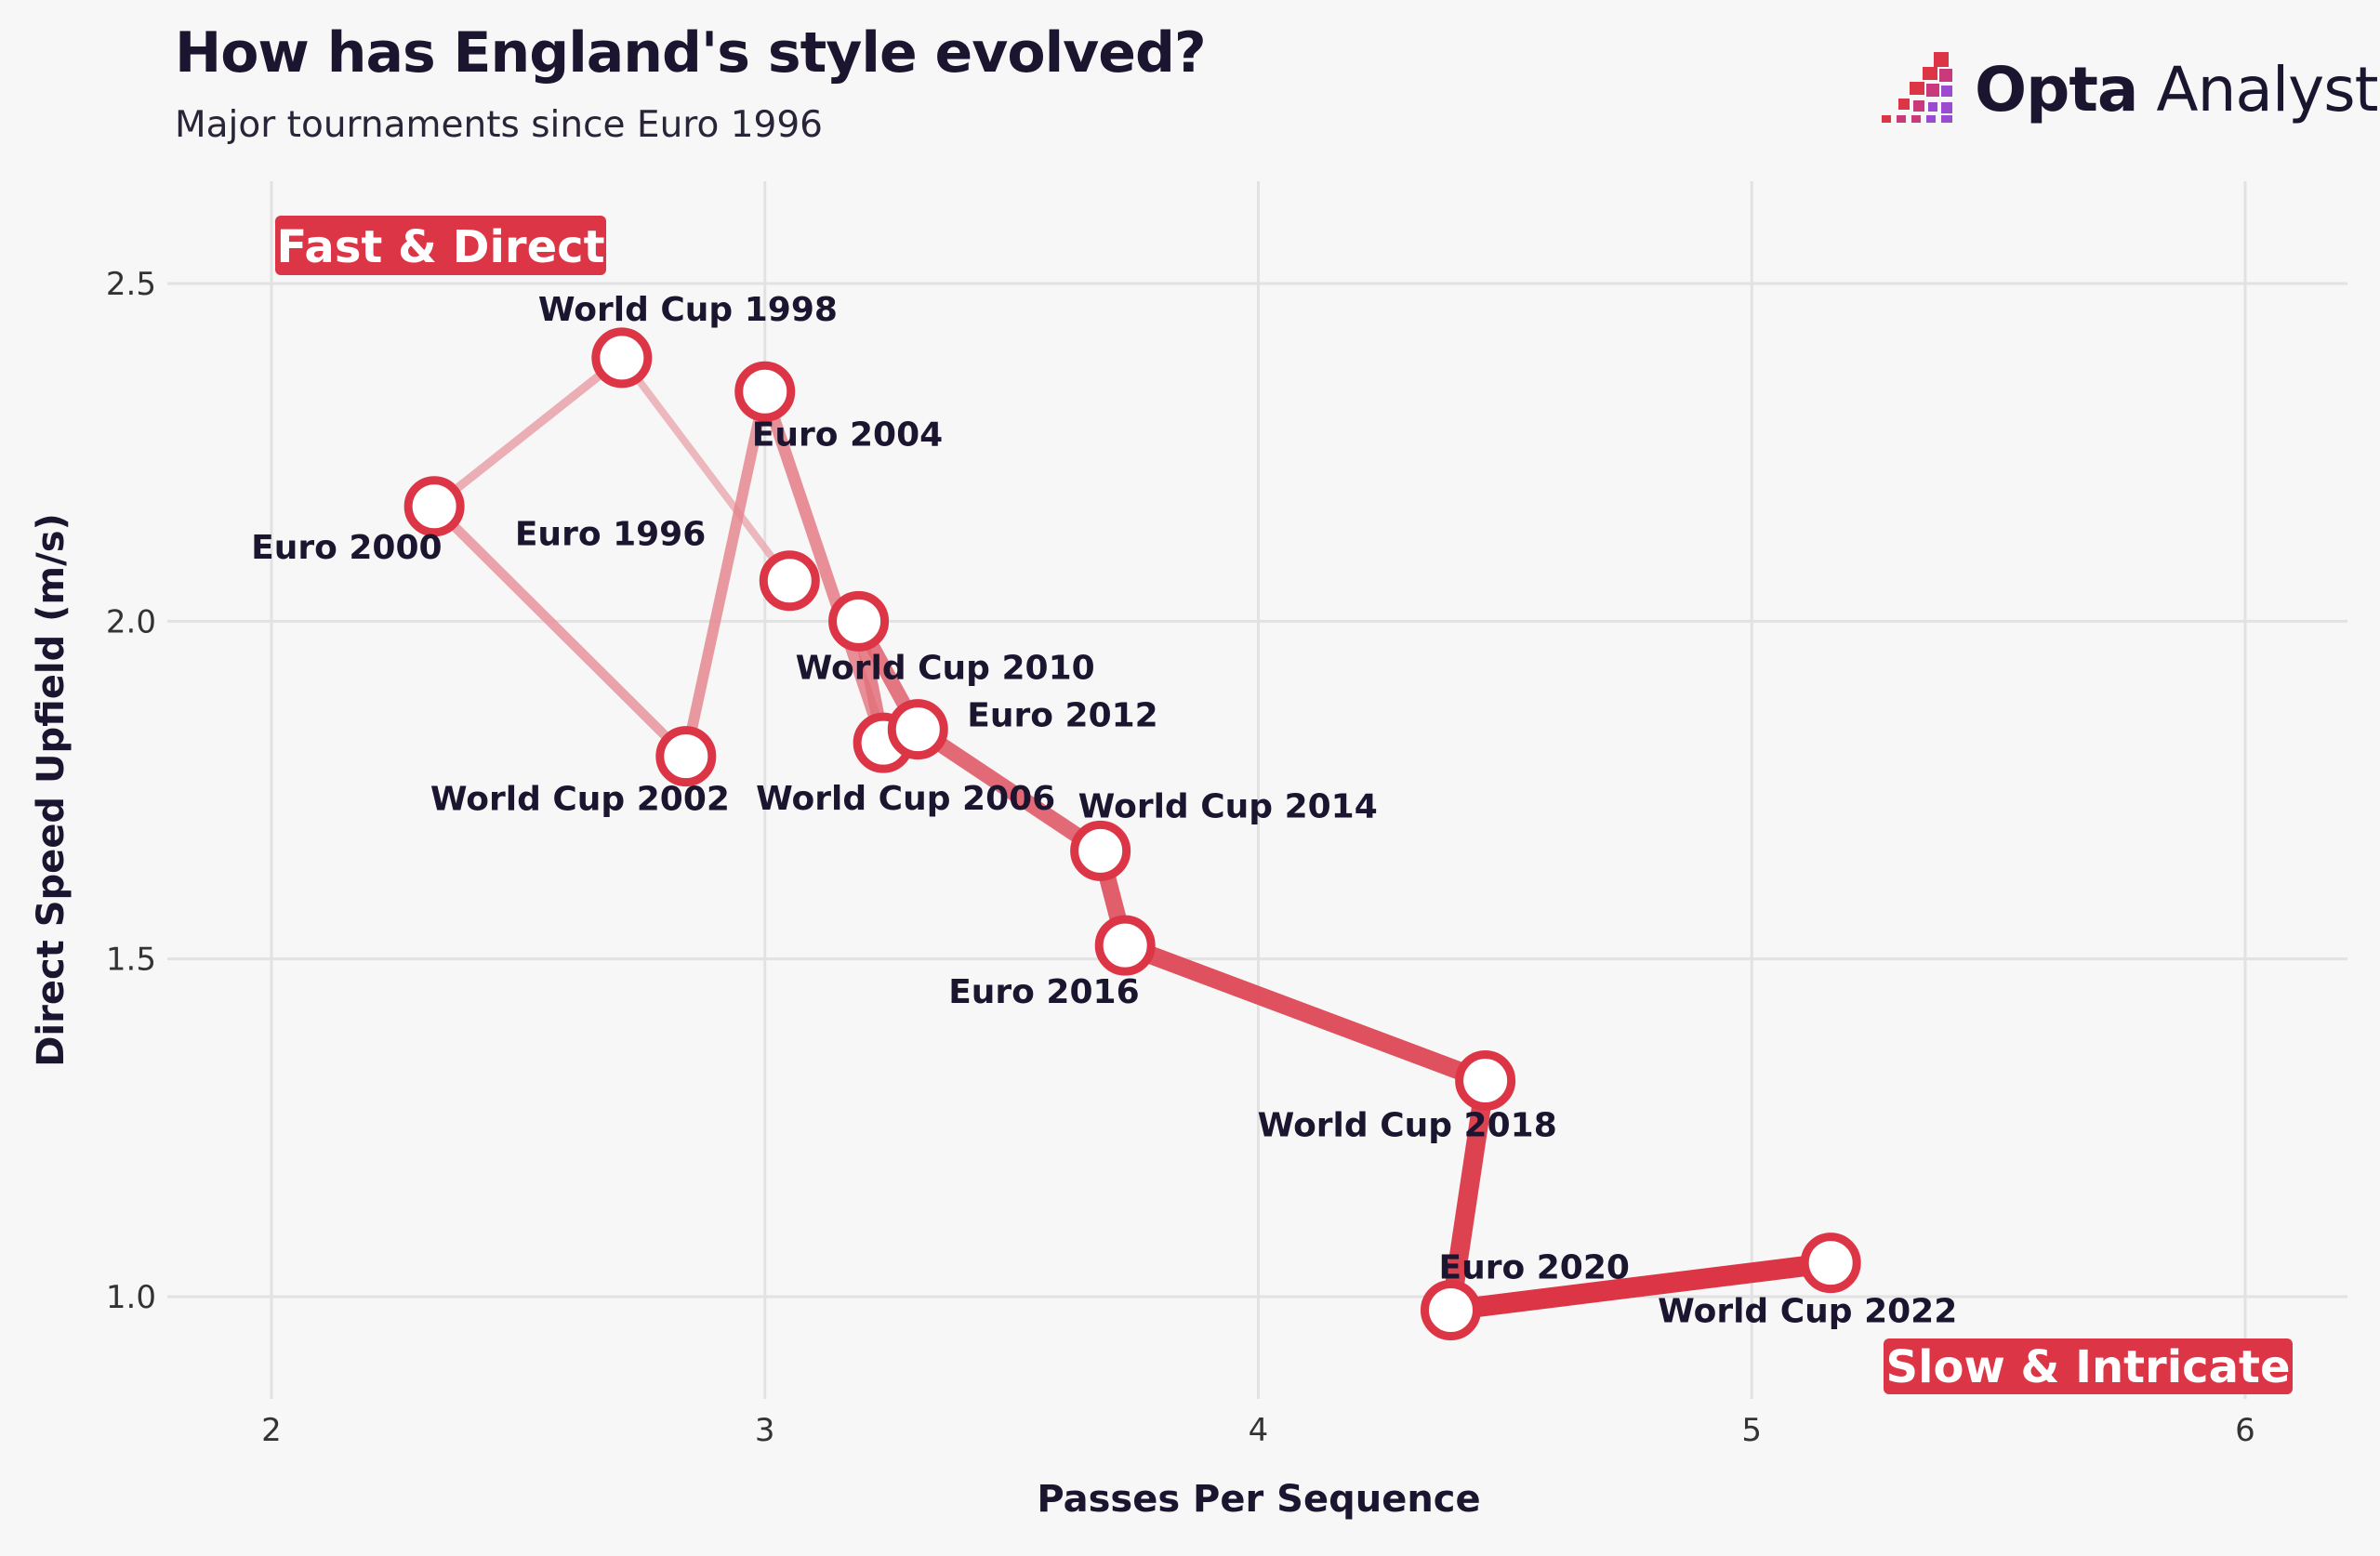  Describe the element at coordinates (580, 800) in the screenshot. I see `point-label: World Cup 2002` at that location.